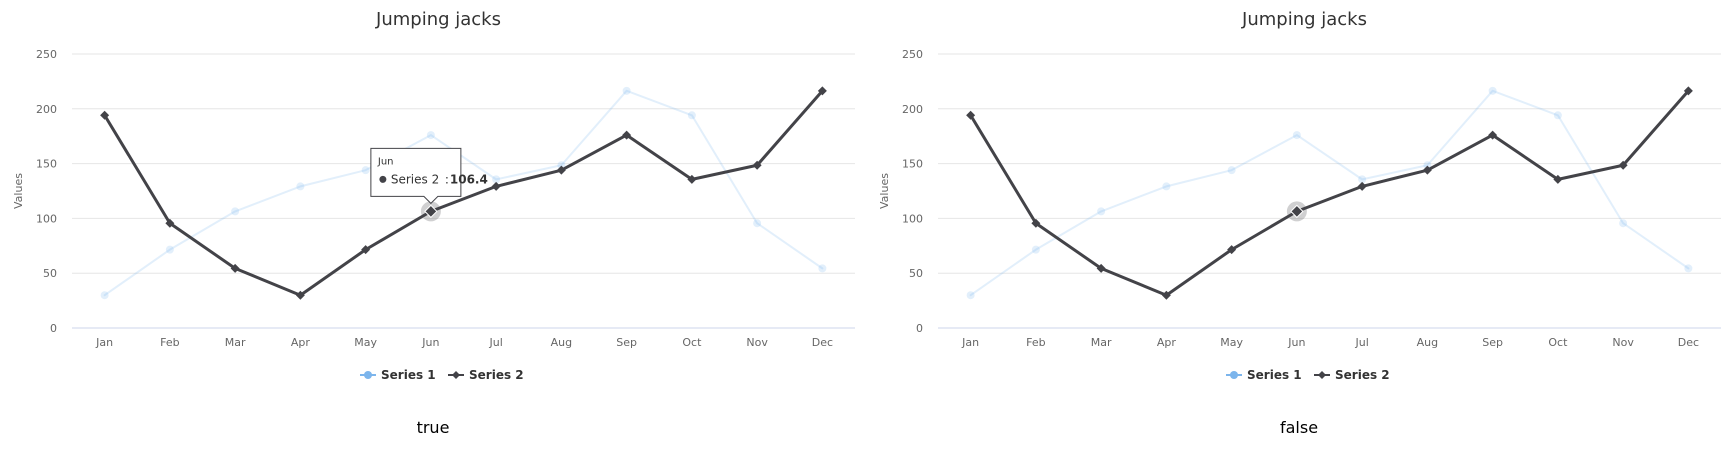 The image size is (1733, 467). What do you see at coordinates (469, 179) in the screenshot?
I see `tooltip-value: 106.4` at bounding box center [469, 179].